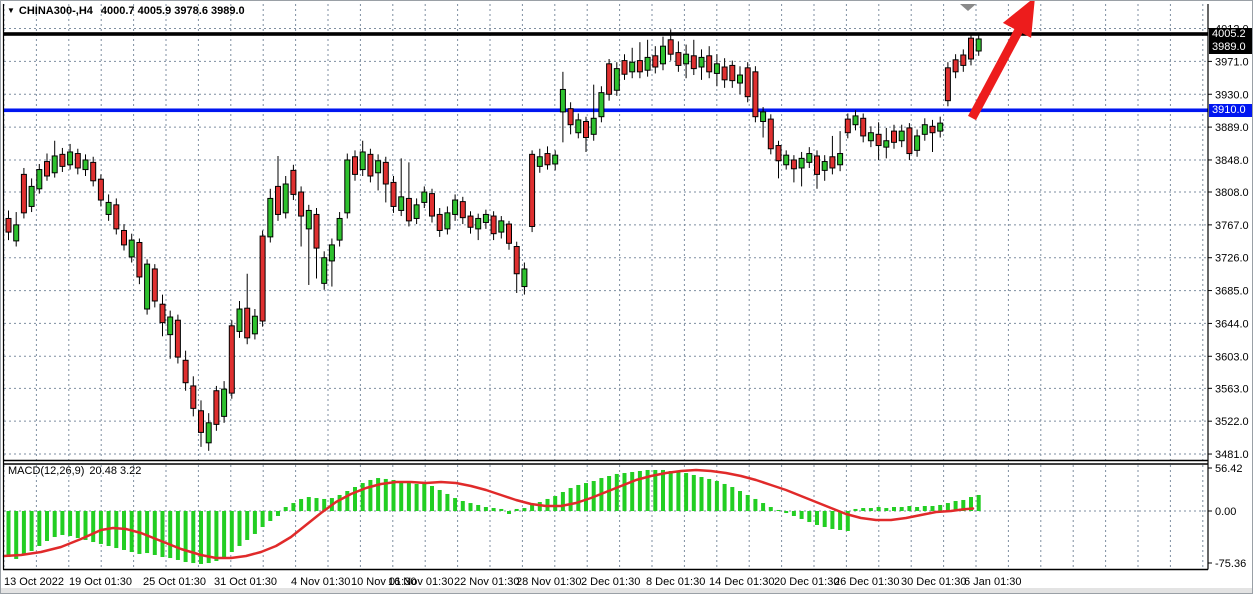  I want to click on symbol-quote-line: ▼ CHINA300-,H4 4000.7 4005.9 3978.6 3989.0, so click(126, 11).